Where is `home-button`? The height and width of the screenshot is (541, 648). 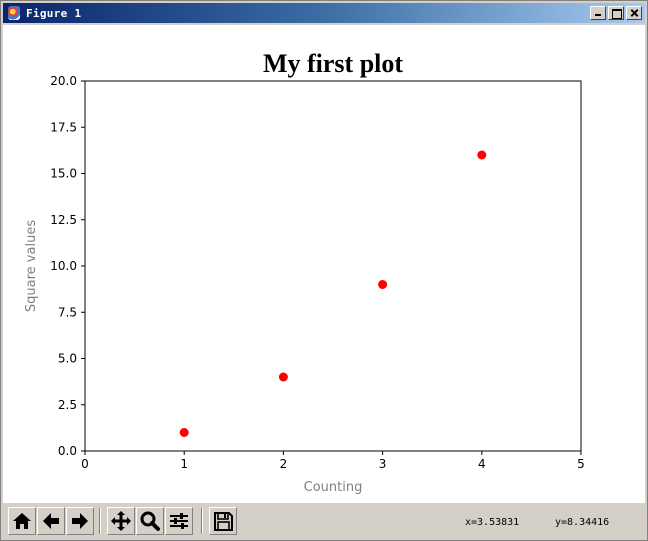 home-button is located at coordinates (22, 521).